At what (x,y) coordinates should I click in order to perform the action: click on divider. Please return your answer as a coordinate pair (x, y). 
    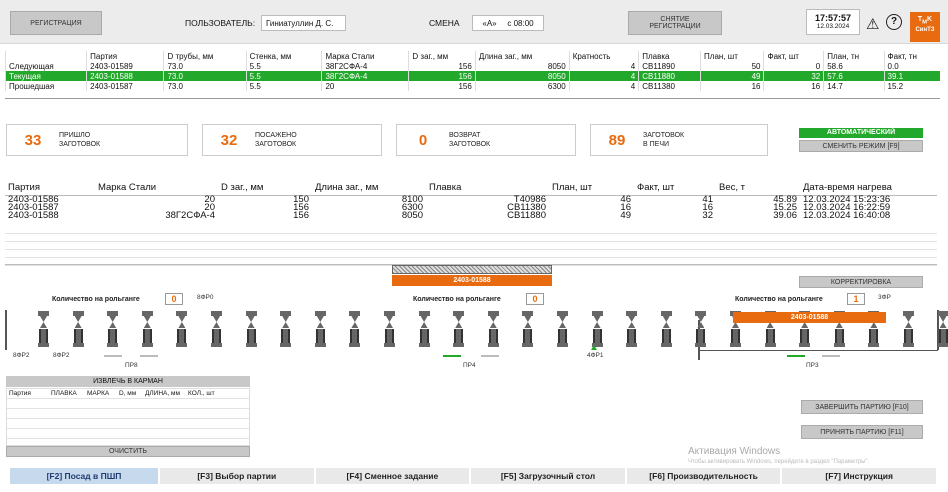
    Looking at the image, I should click on (471, 264).